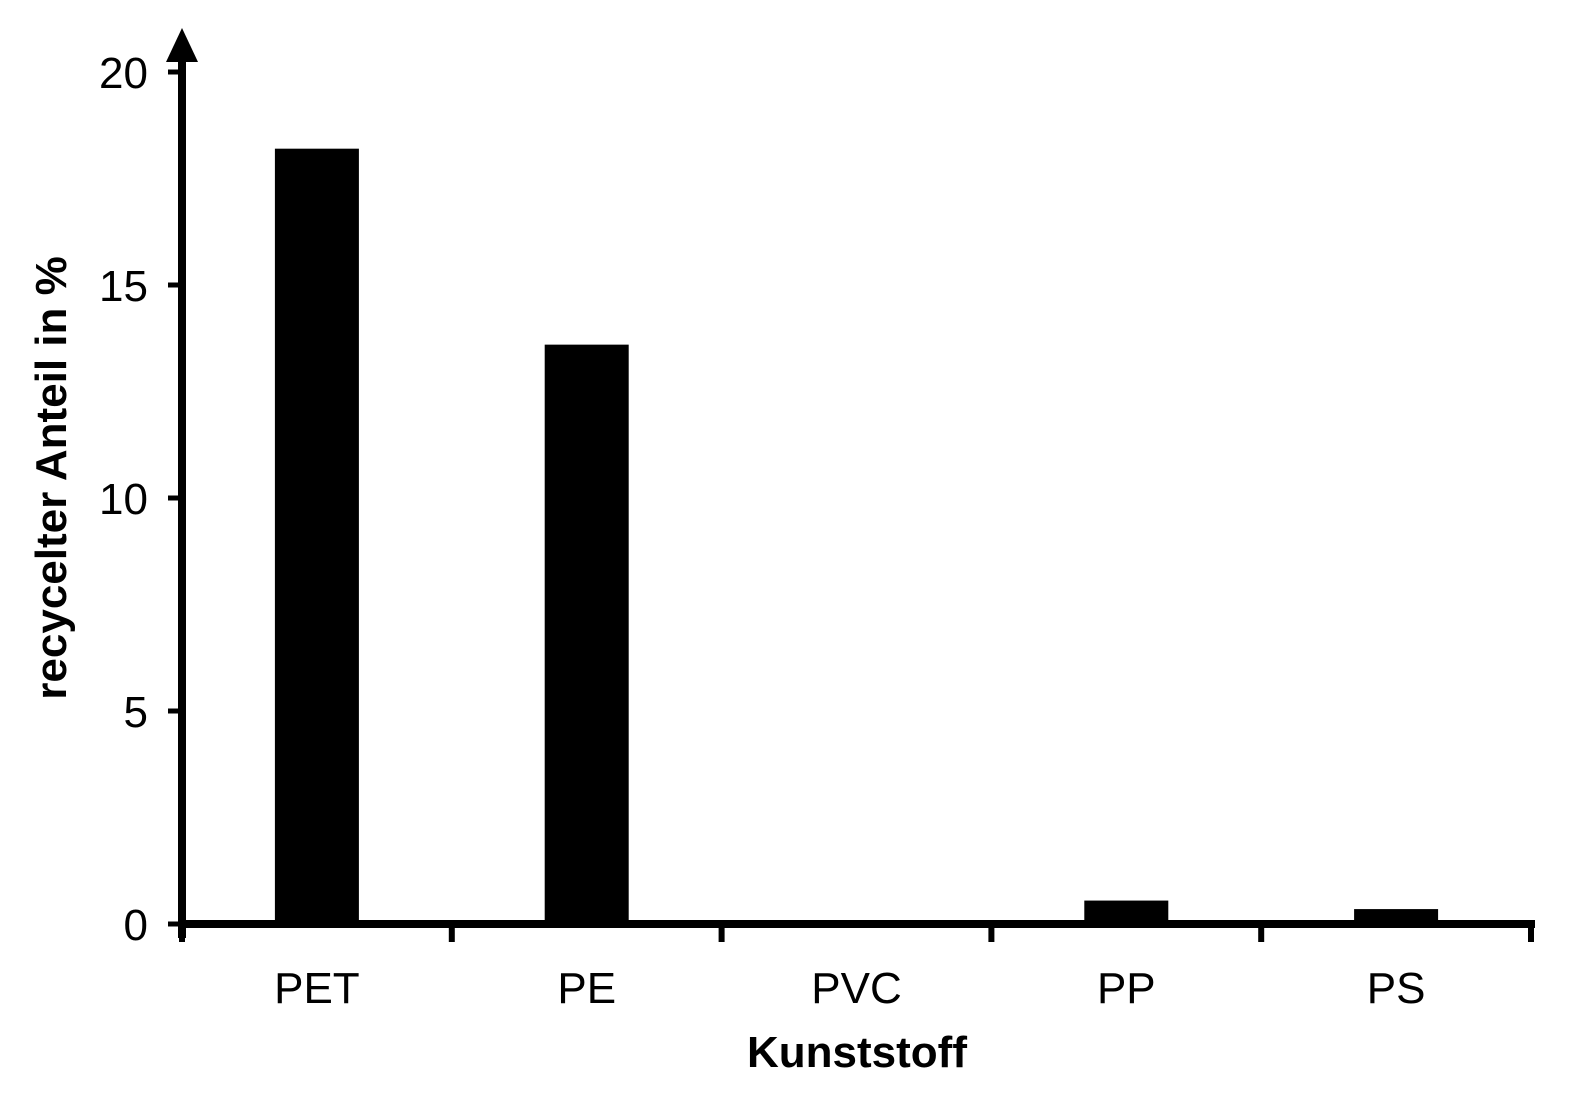 The width and height of the screenshot is (1572, 1099). I want to click on y-axis-arrow, so click(182, 45).